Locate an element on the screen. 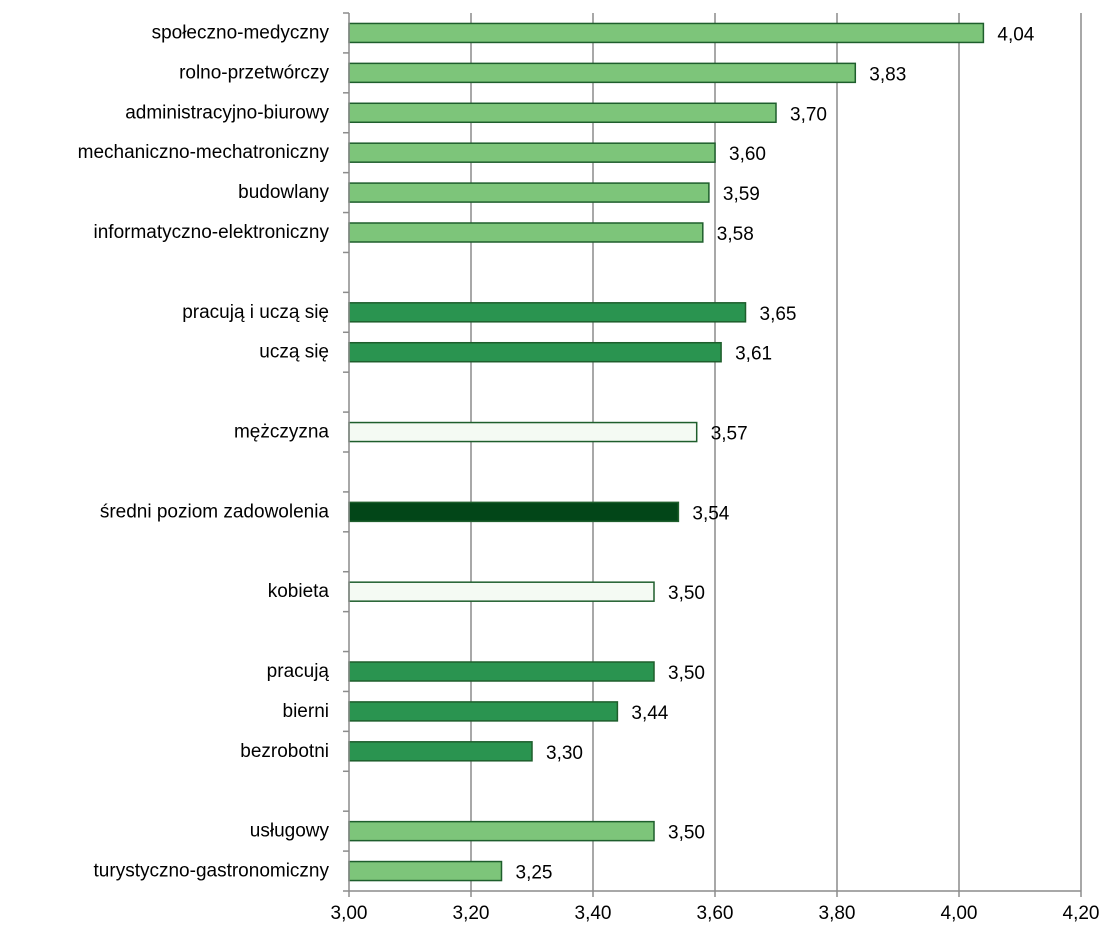 This screenshot has height=931, width=1108. data-label: 3,25 is located at coordinates (534, 873).